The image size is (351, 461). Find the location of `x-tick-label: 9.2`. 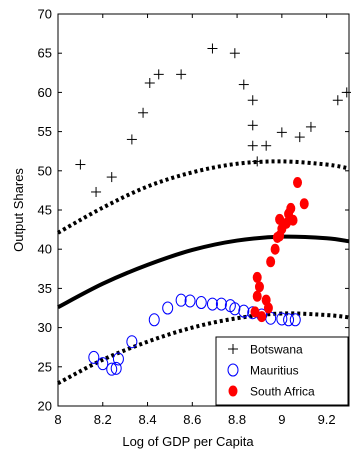

x-tick-label: 9.2 is located at coordinates (327, 419).